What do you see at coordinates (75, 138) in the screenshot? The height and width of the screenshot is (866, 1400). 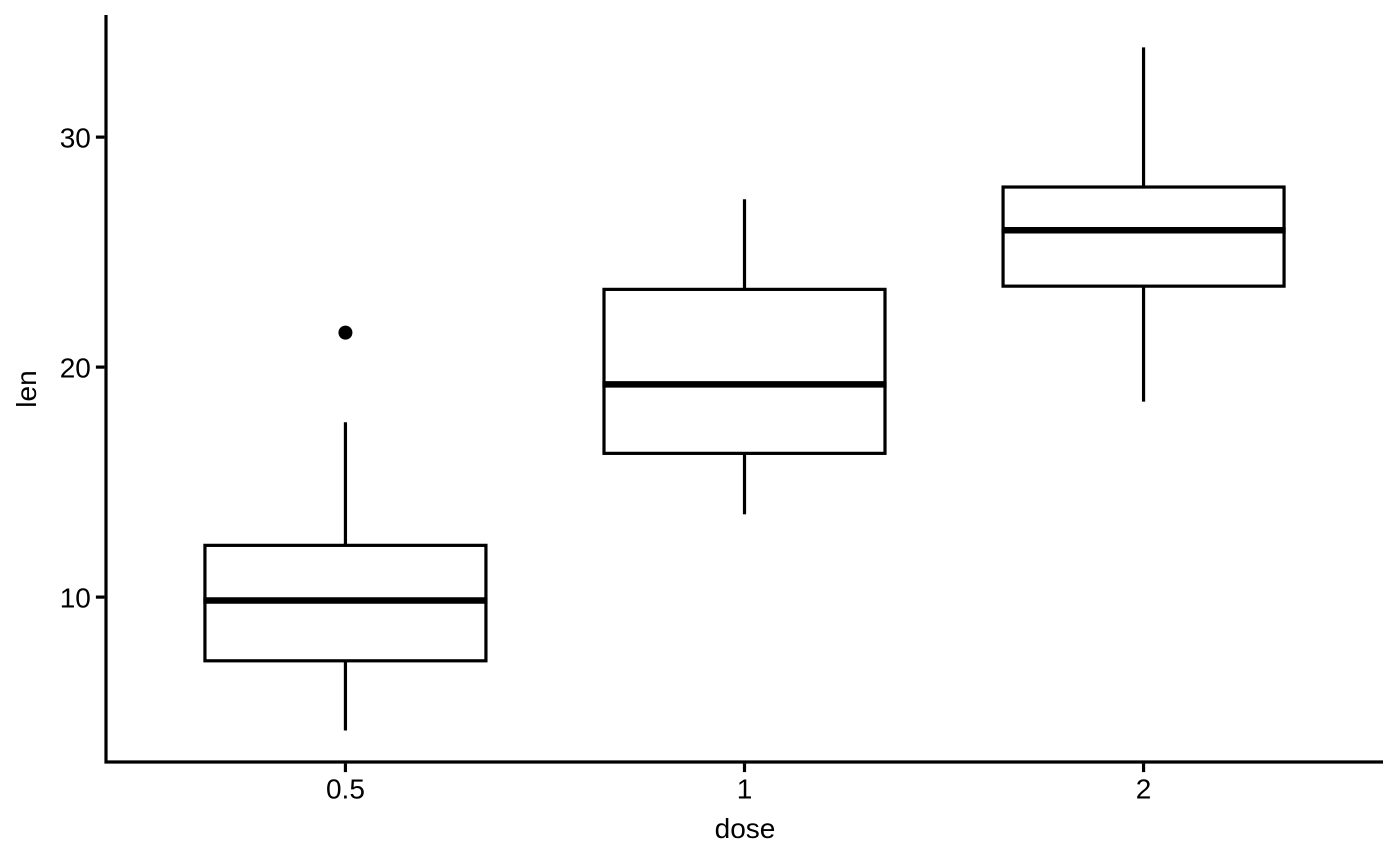 I see `y-tick-label-30: 30` at bounding box center [75, 138].